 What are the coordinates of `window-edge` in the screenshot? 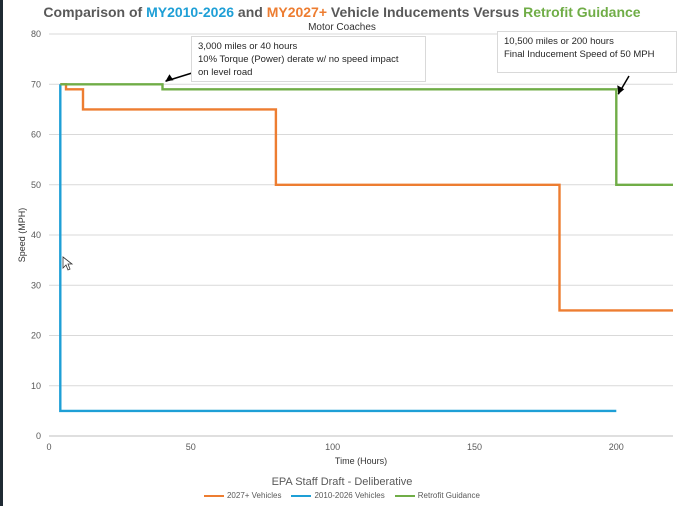 It's located at (1, 253).